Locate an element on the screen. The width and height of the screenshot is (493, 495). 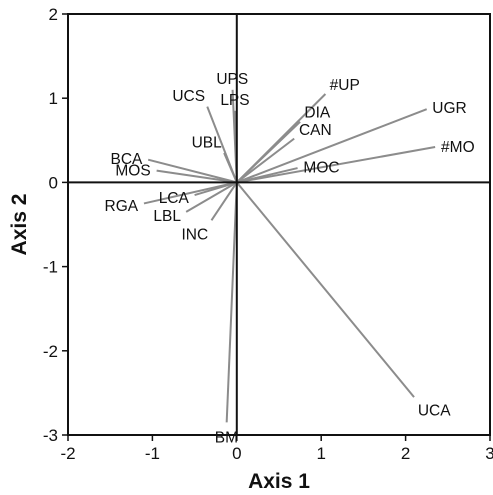
vector-label: BM is located at coordinates (226, 437).